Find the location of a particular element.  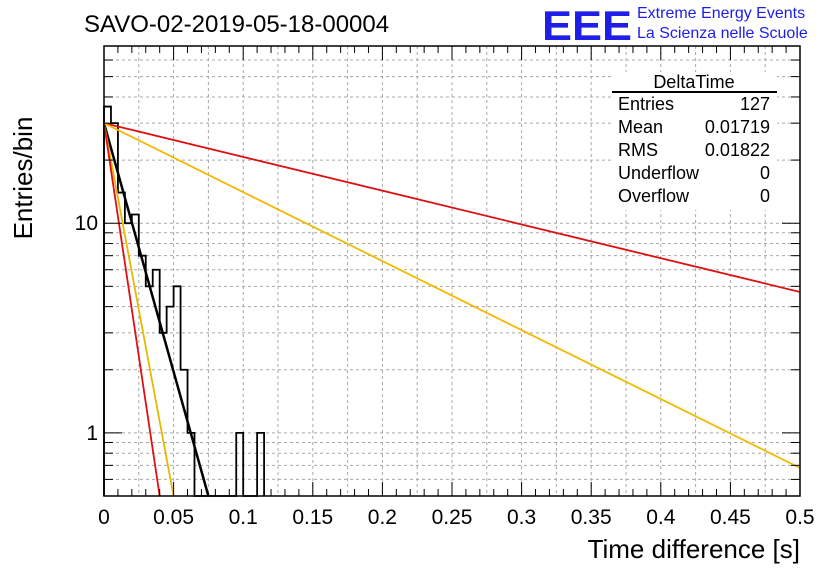

x-tick-label: 0.15 is located at coordinates (312, 517).